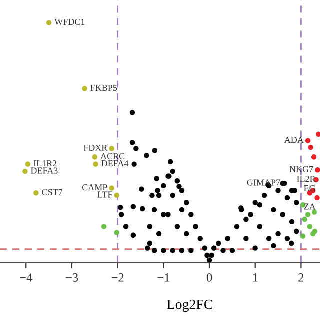 This screenshot has width=320, height=320. I want to click on x-tick-label: −1, so click(164, 278).